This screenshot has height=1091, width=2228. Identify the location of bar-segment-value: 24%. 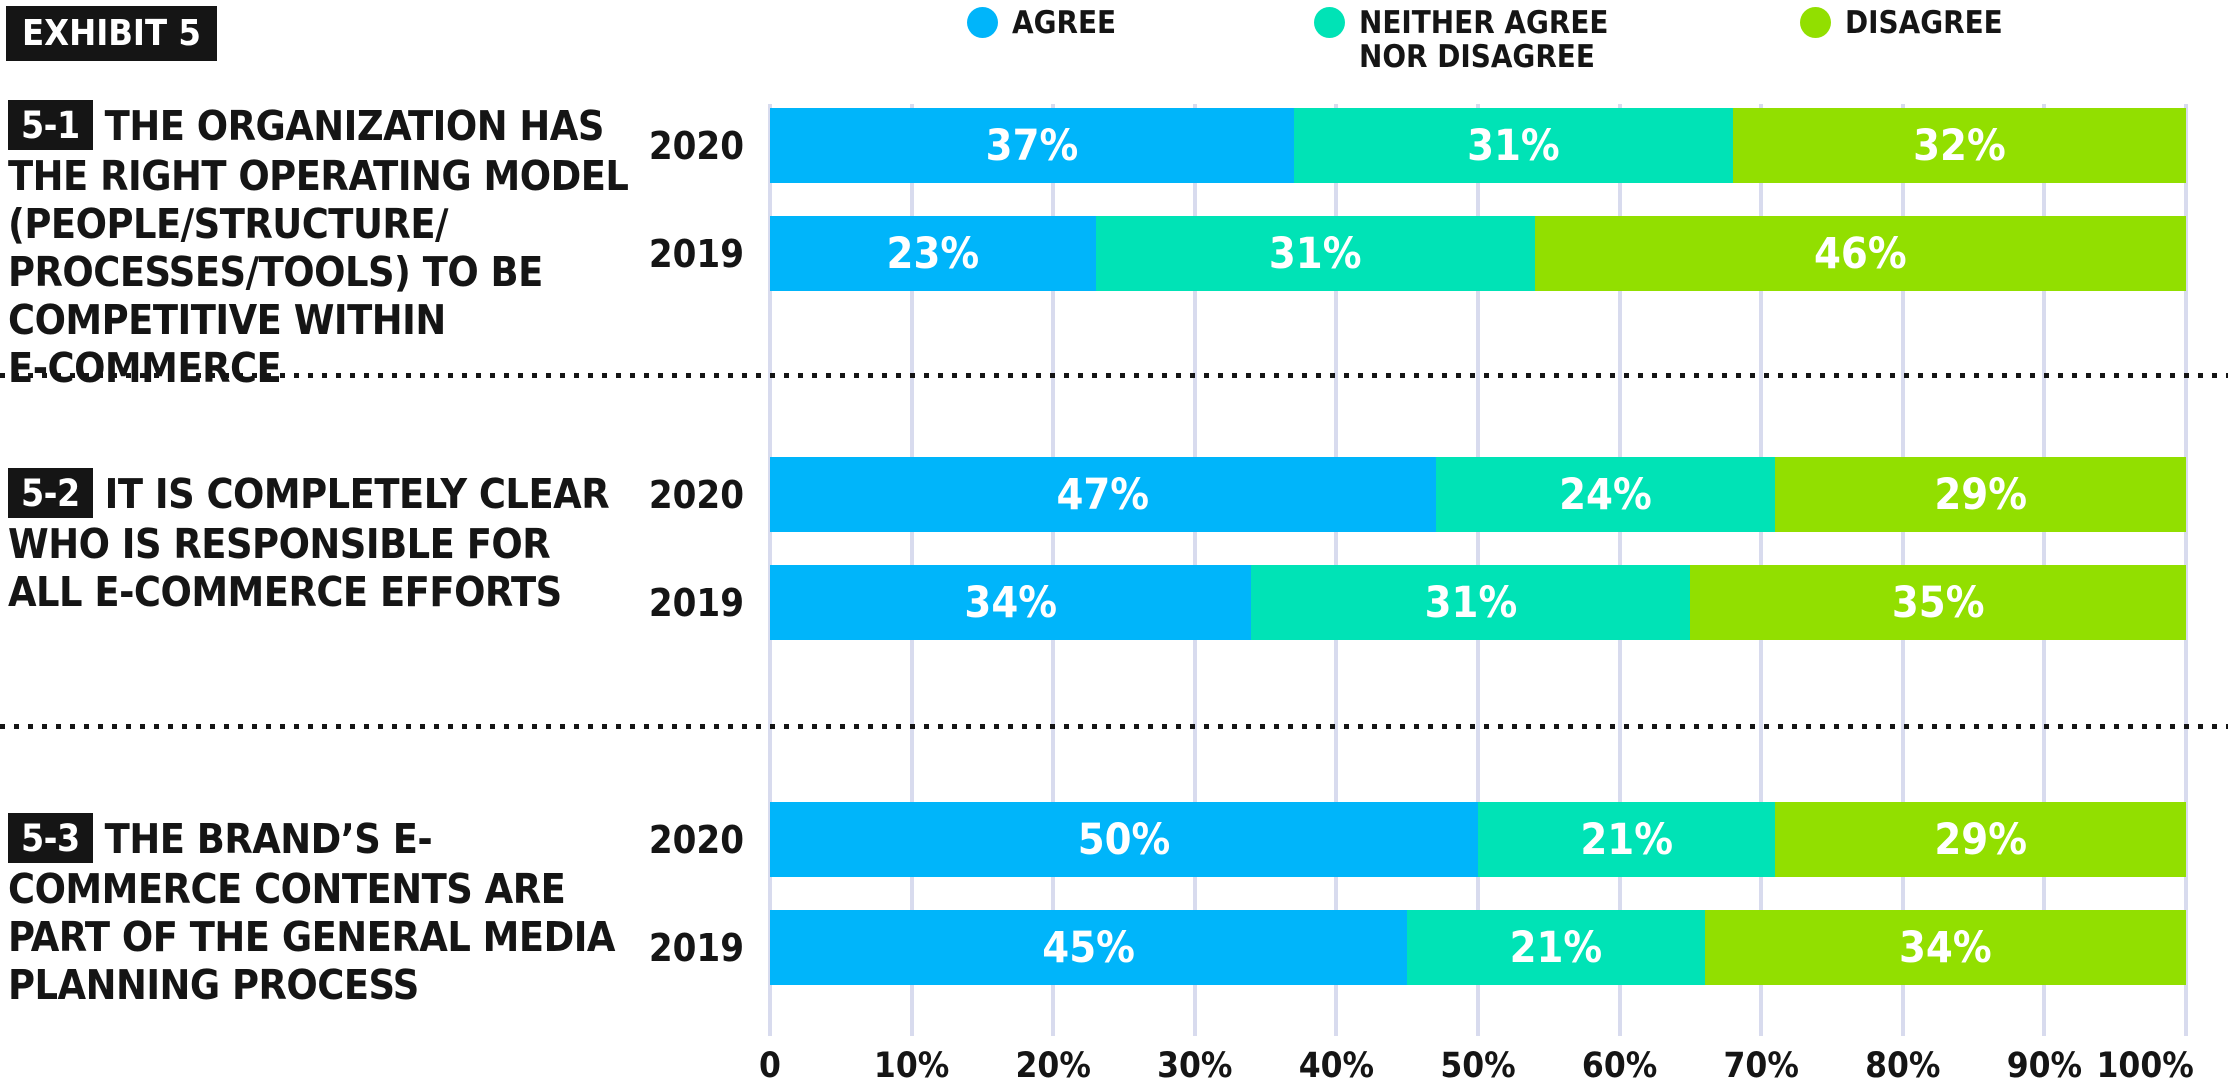
(1605, 494).